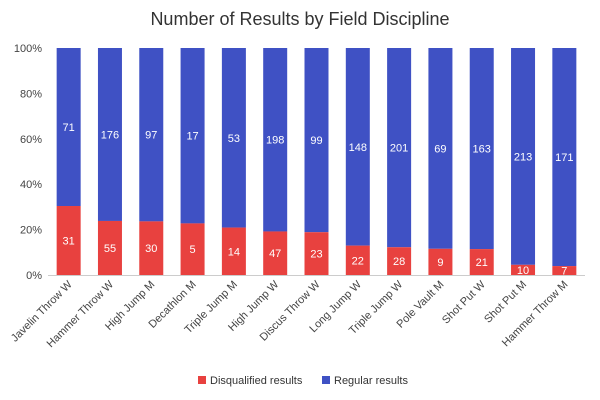 This screenshot has height=400, width=600. I want to click on bar-value-label-disqualified: 10, so click(523, 271).